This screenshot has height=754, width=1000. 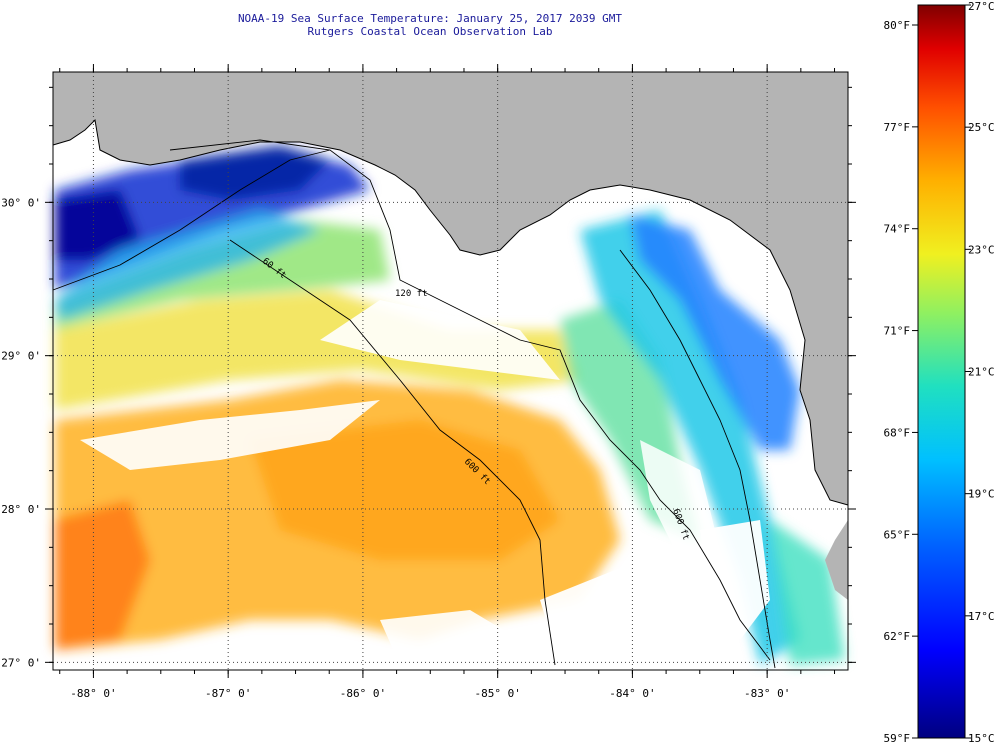 What do you see at coordinates (21, 509) in the screenshot?
I see `lat-tick-label: 28° 0'` at bounding box center [21, 509].